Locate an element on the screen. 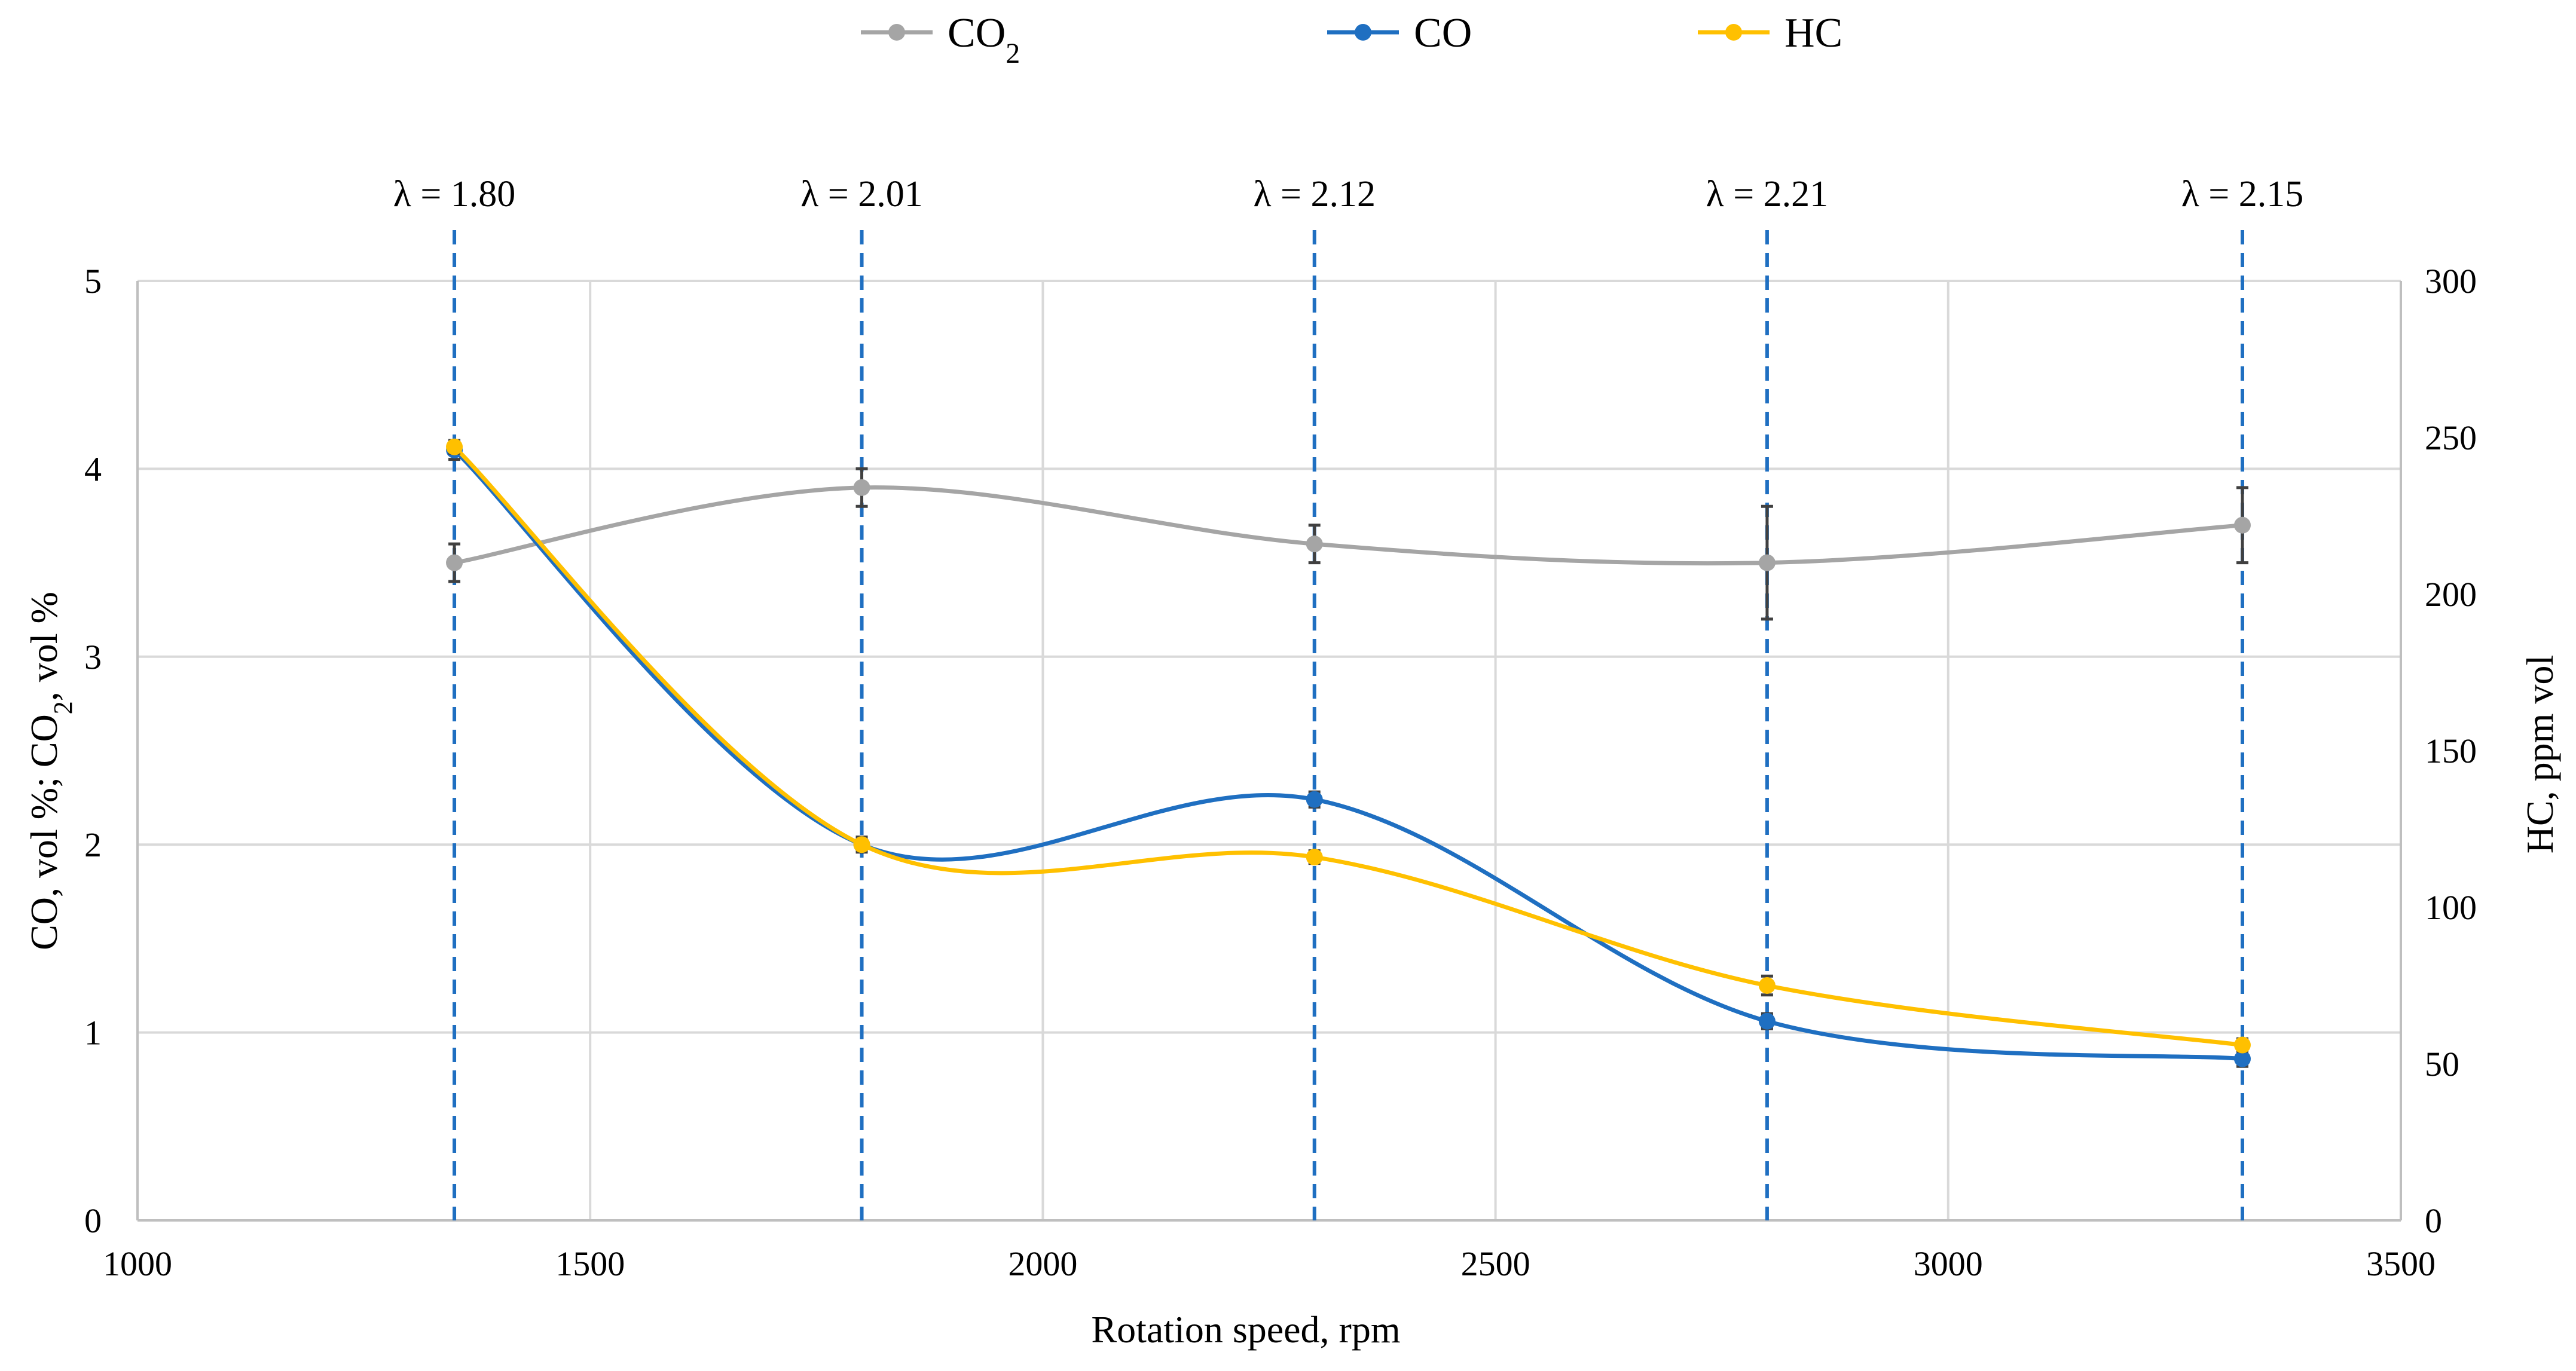 This screenshot has height=1371, width=2576. y-tick-label: 4 is located at coordinates (93, 468).